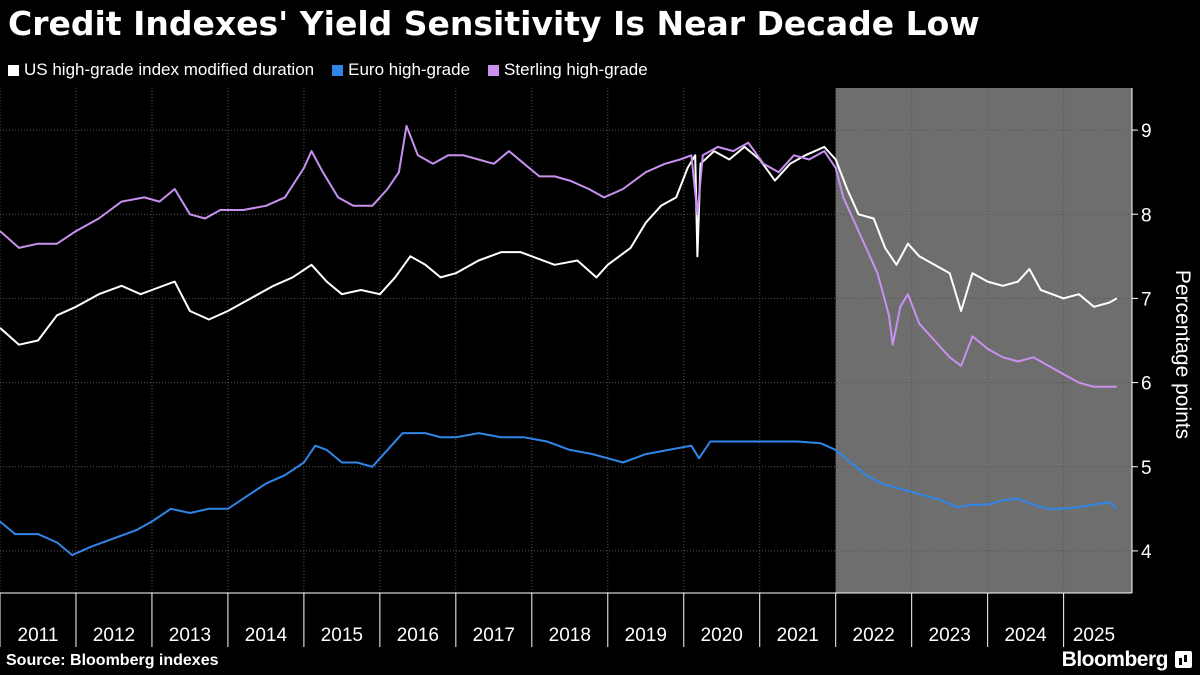 This screenshot has width=1200, height=675. Describe the element at coordinates (1146, 131) in the screenshot. I see `y-tick-label: 9` at that location.